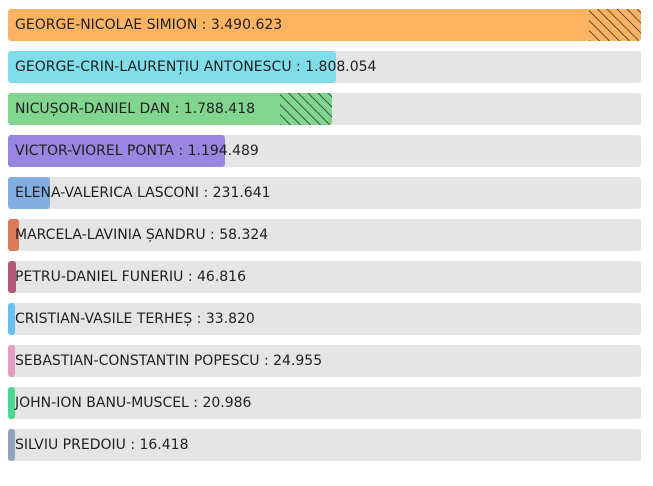 This screenshot has height=486, width=653. I want to click on bar-label: CRISTIAN-VASILE TERHEȘ : 33.820, so click(135, 319).